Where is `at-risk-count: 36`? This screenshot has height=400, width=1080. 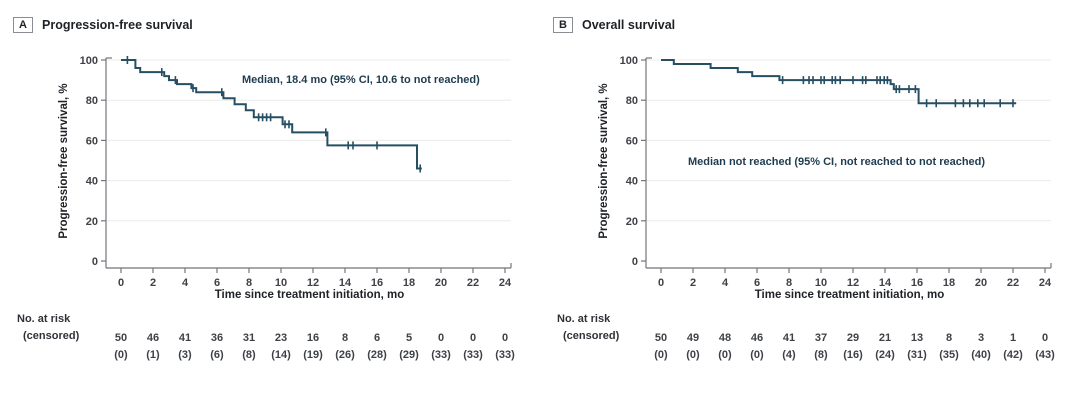
at-risk-count: 36 is located at coordinates (217, 338).